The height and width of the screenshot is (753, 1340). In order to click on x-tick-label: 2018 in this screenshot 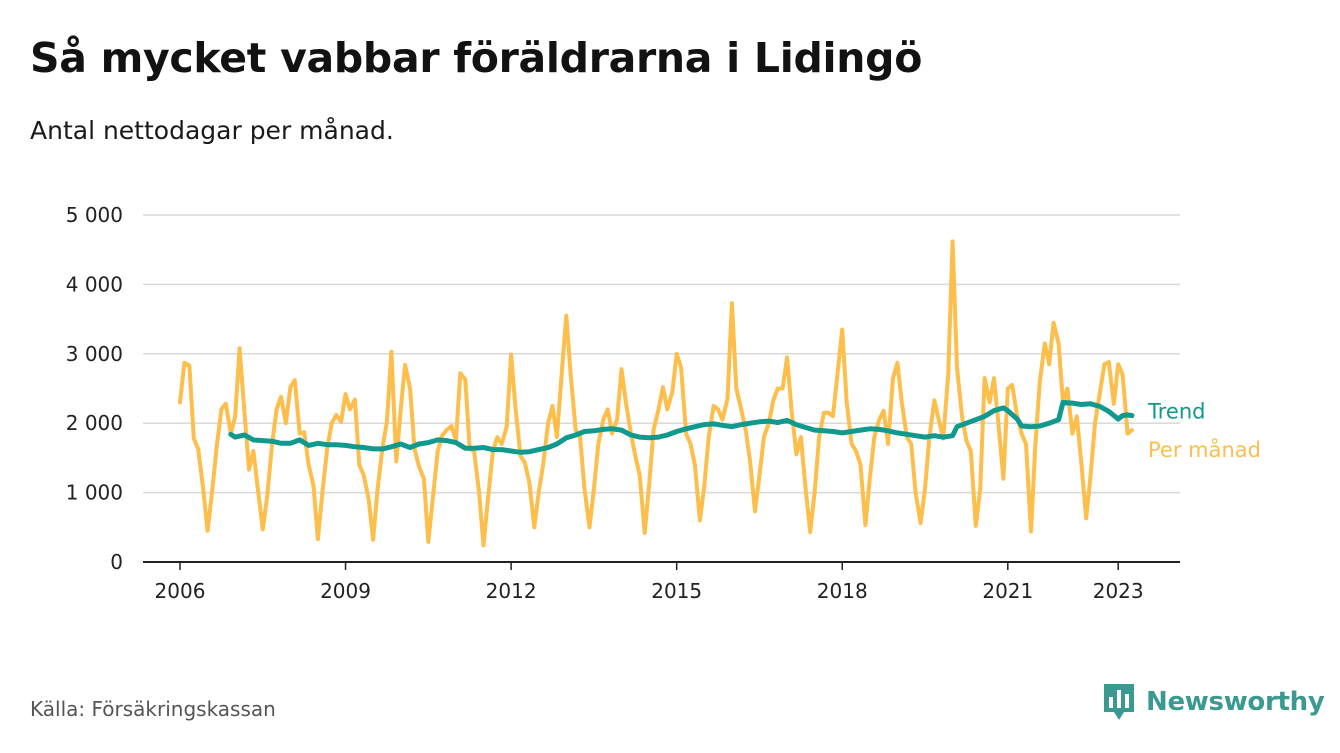, I will do `click(842, 591)`.